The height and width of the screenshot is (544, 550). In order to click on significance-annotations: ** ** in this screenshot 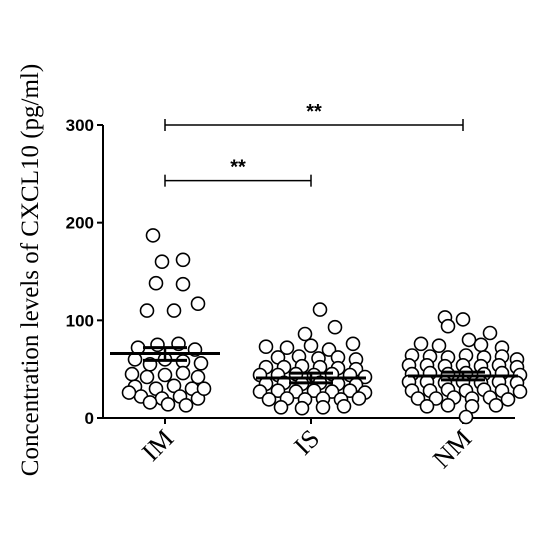, I will do `click(314, 144)`.